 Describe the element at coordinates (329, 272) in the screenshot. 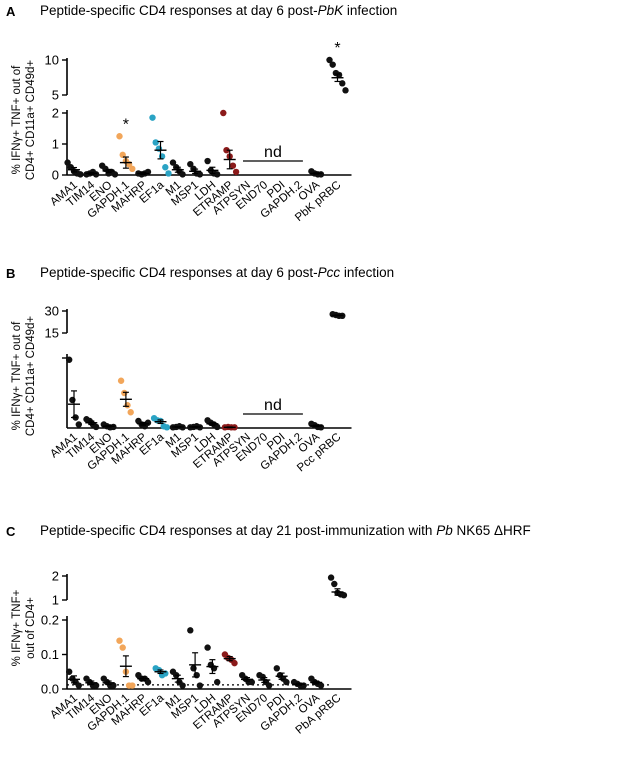

I see `title-italic: Pcc` at that location.